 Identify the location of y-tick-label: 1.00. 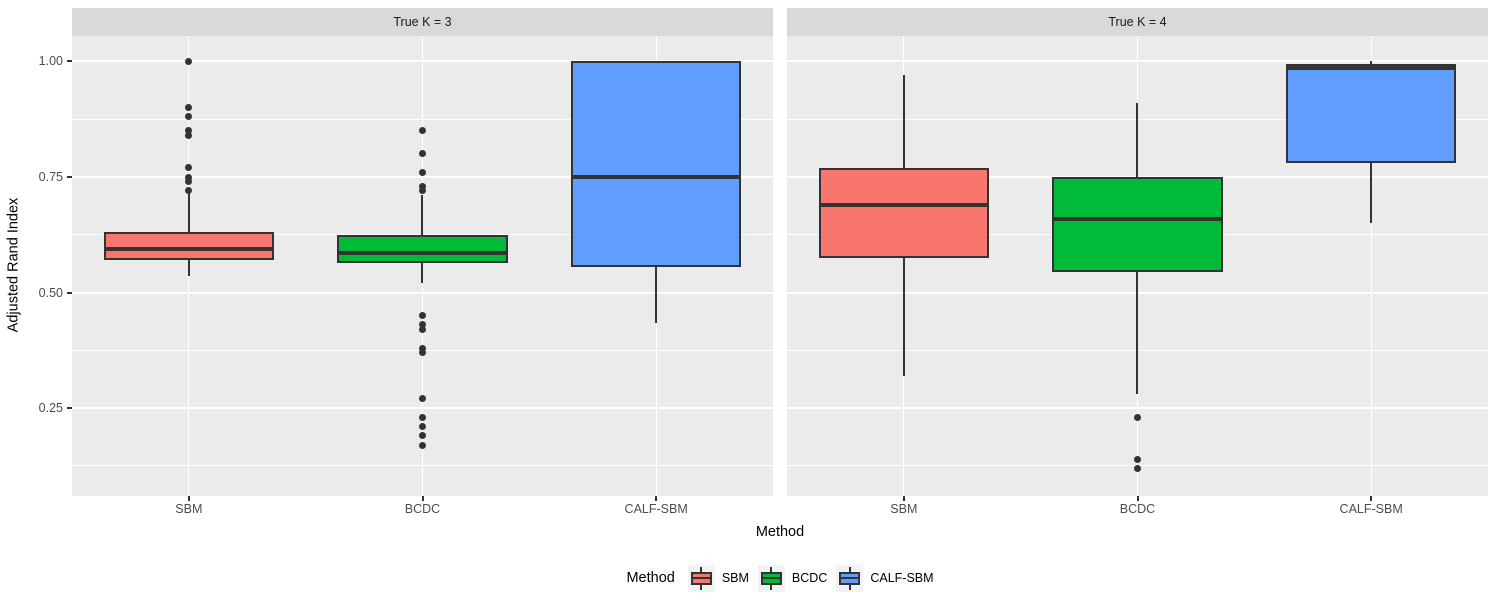
(50, 61).